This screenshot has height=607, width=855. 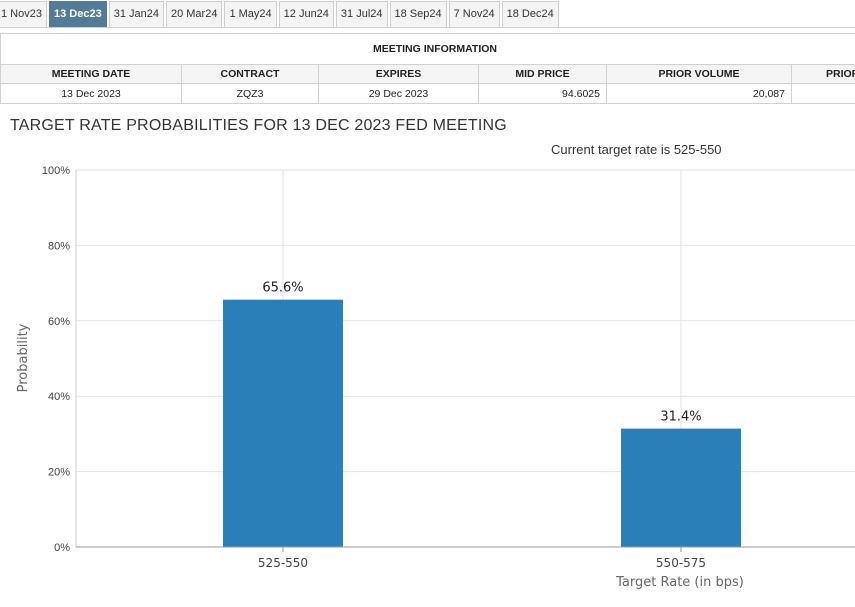 What do you see at coordinates (62, 548) in the screenshot?
I see `y-tick-label: 0%` at bounding box center [62, 548].